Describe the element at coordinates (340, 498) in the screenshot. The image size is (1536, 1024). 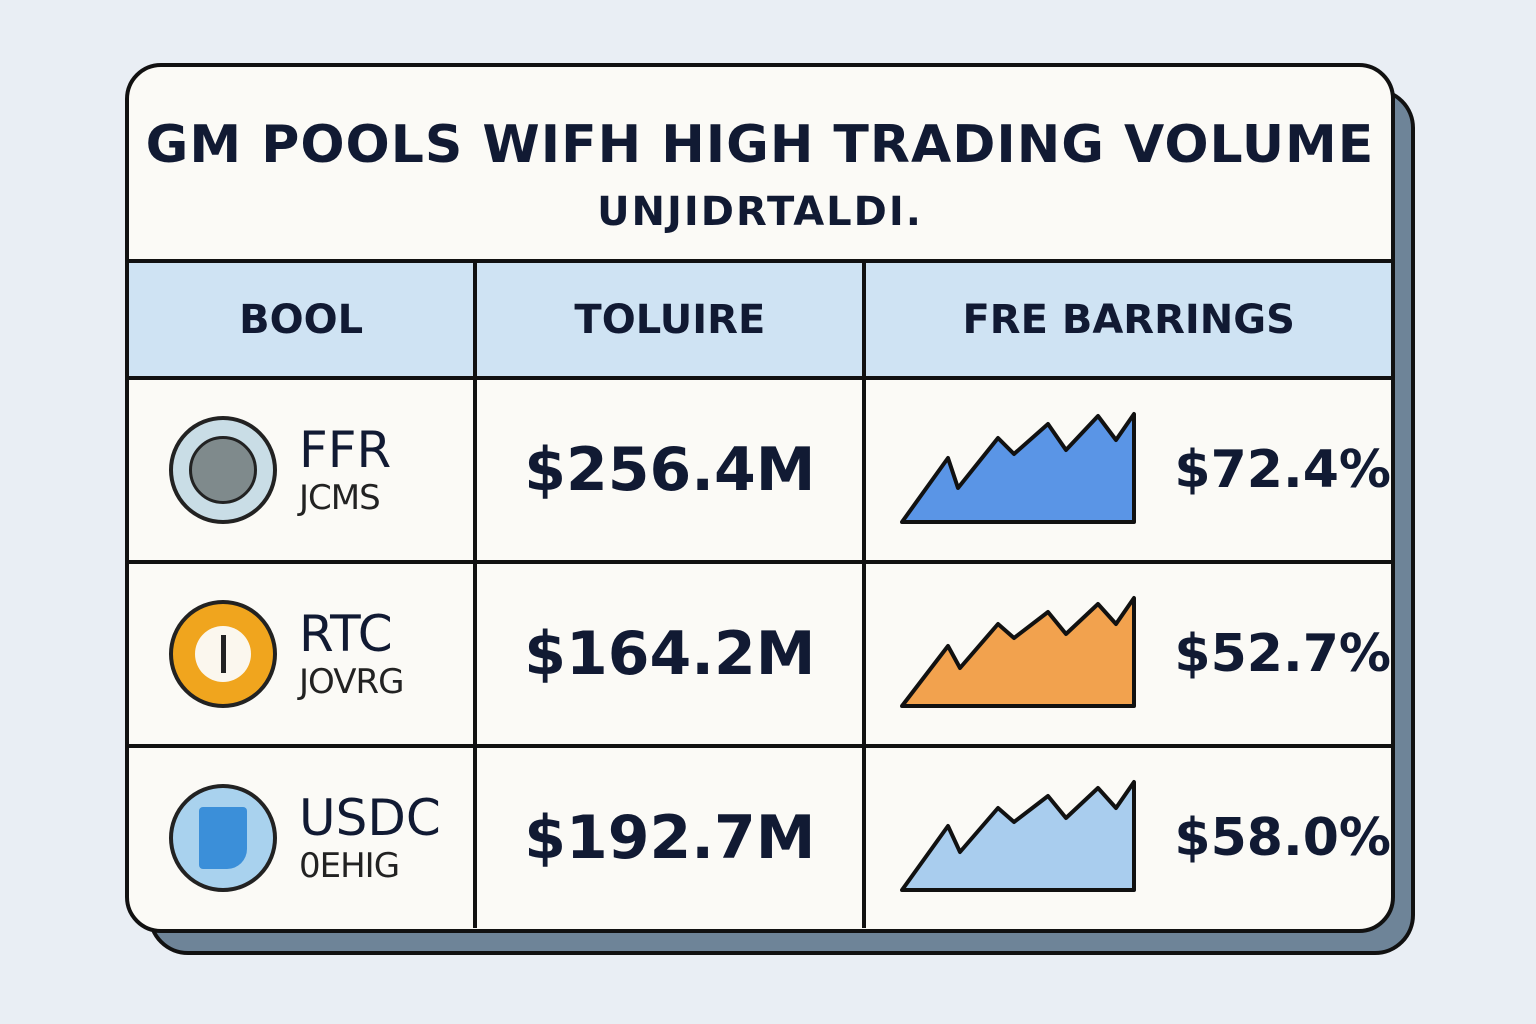
I see `pool-subtitle: JCMS` at that location.